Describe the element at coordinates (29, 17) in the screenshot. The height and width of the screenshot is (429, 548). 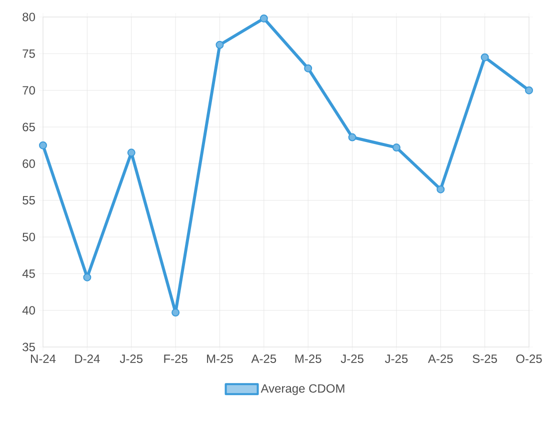
I see `y-tick-label: 80` at that location.